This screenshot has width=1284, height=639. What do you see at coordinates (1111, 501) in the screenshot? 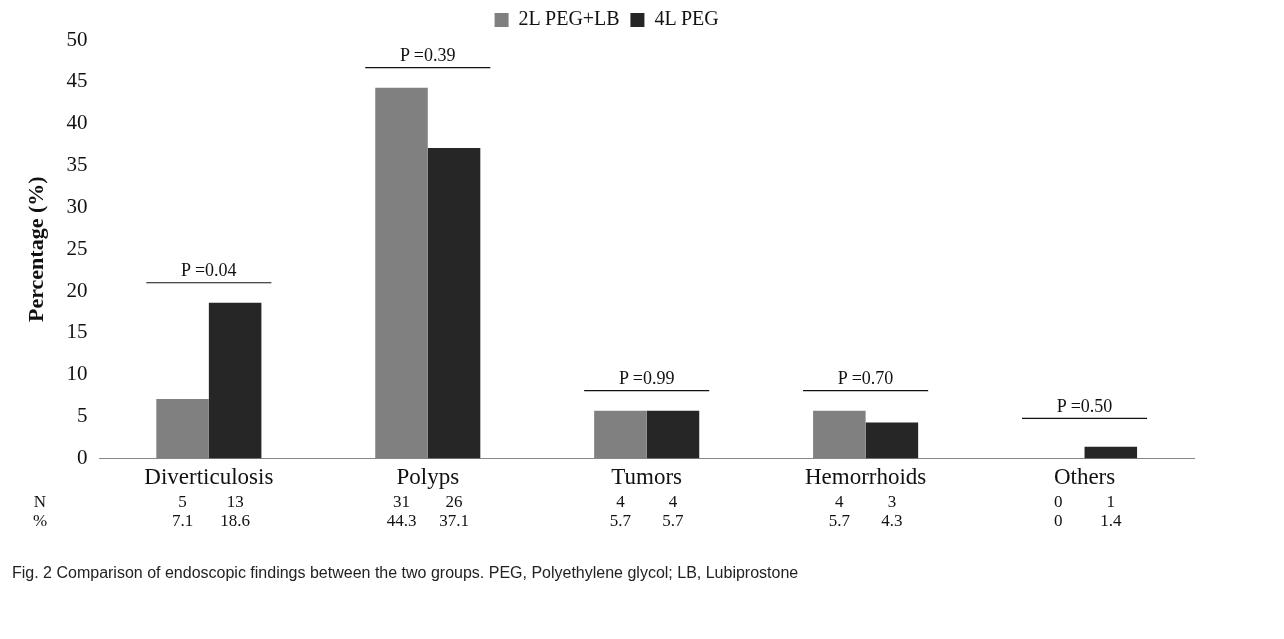
I see `text: 1` at bounding box center [1111, 501].